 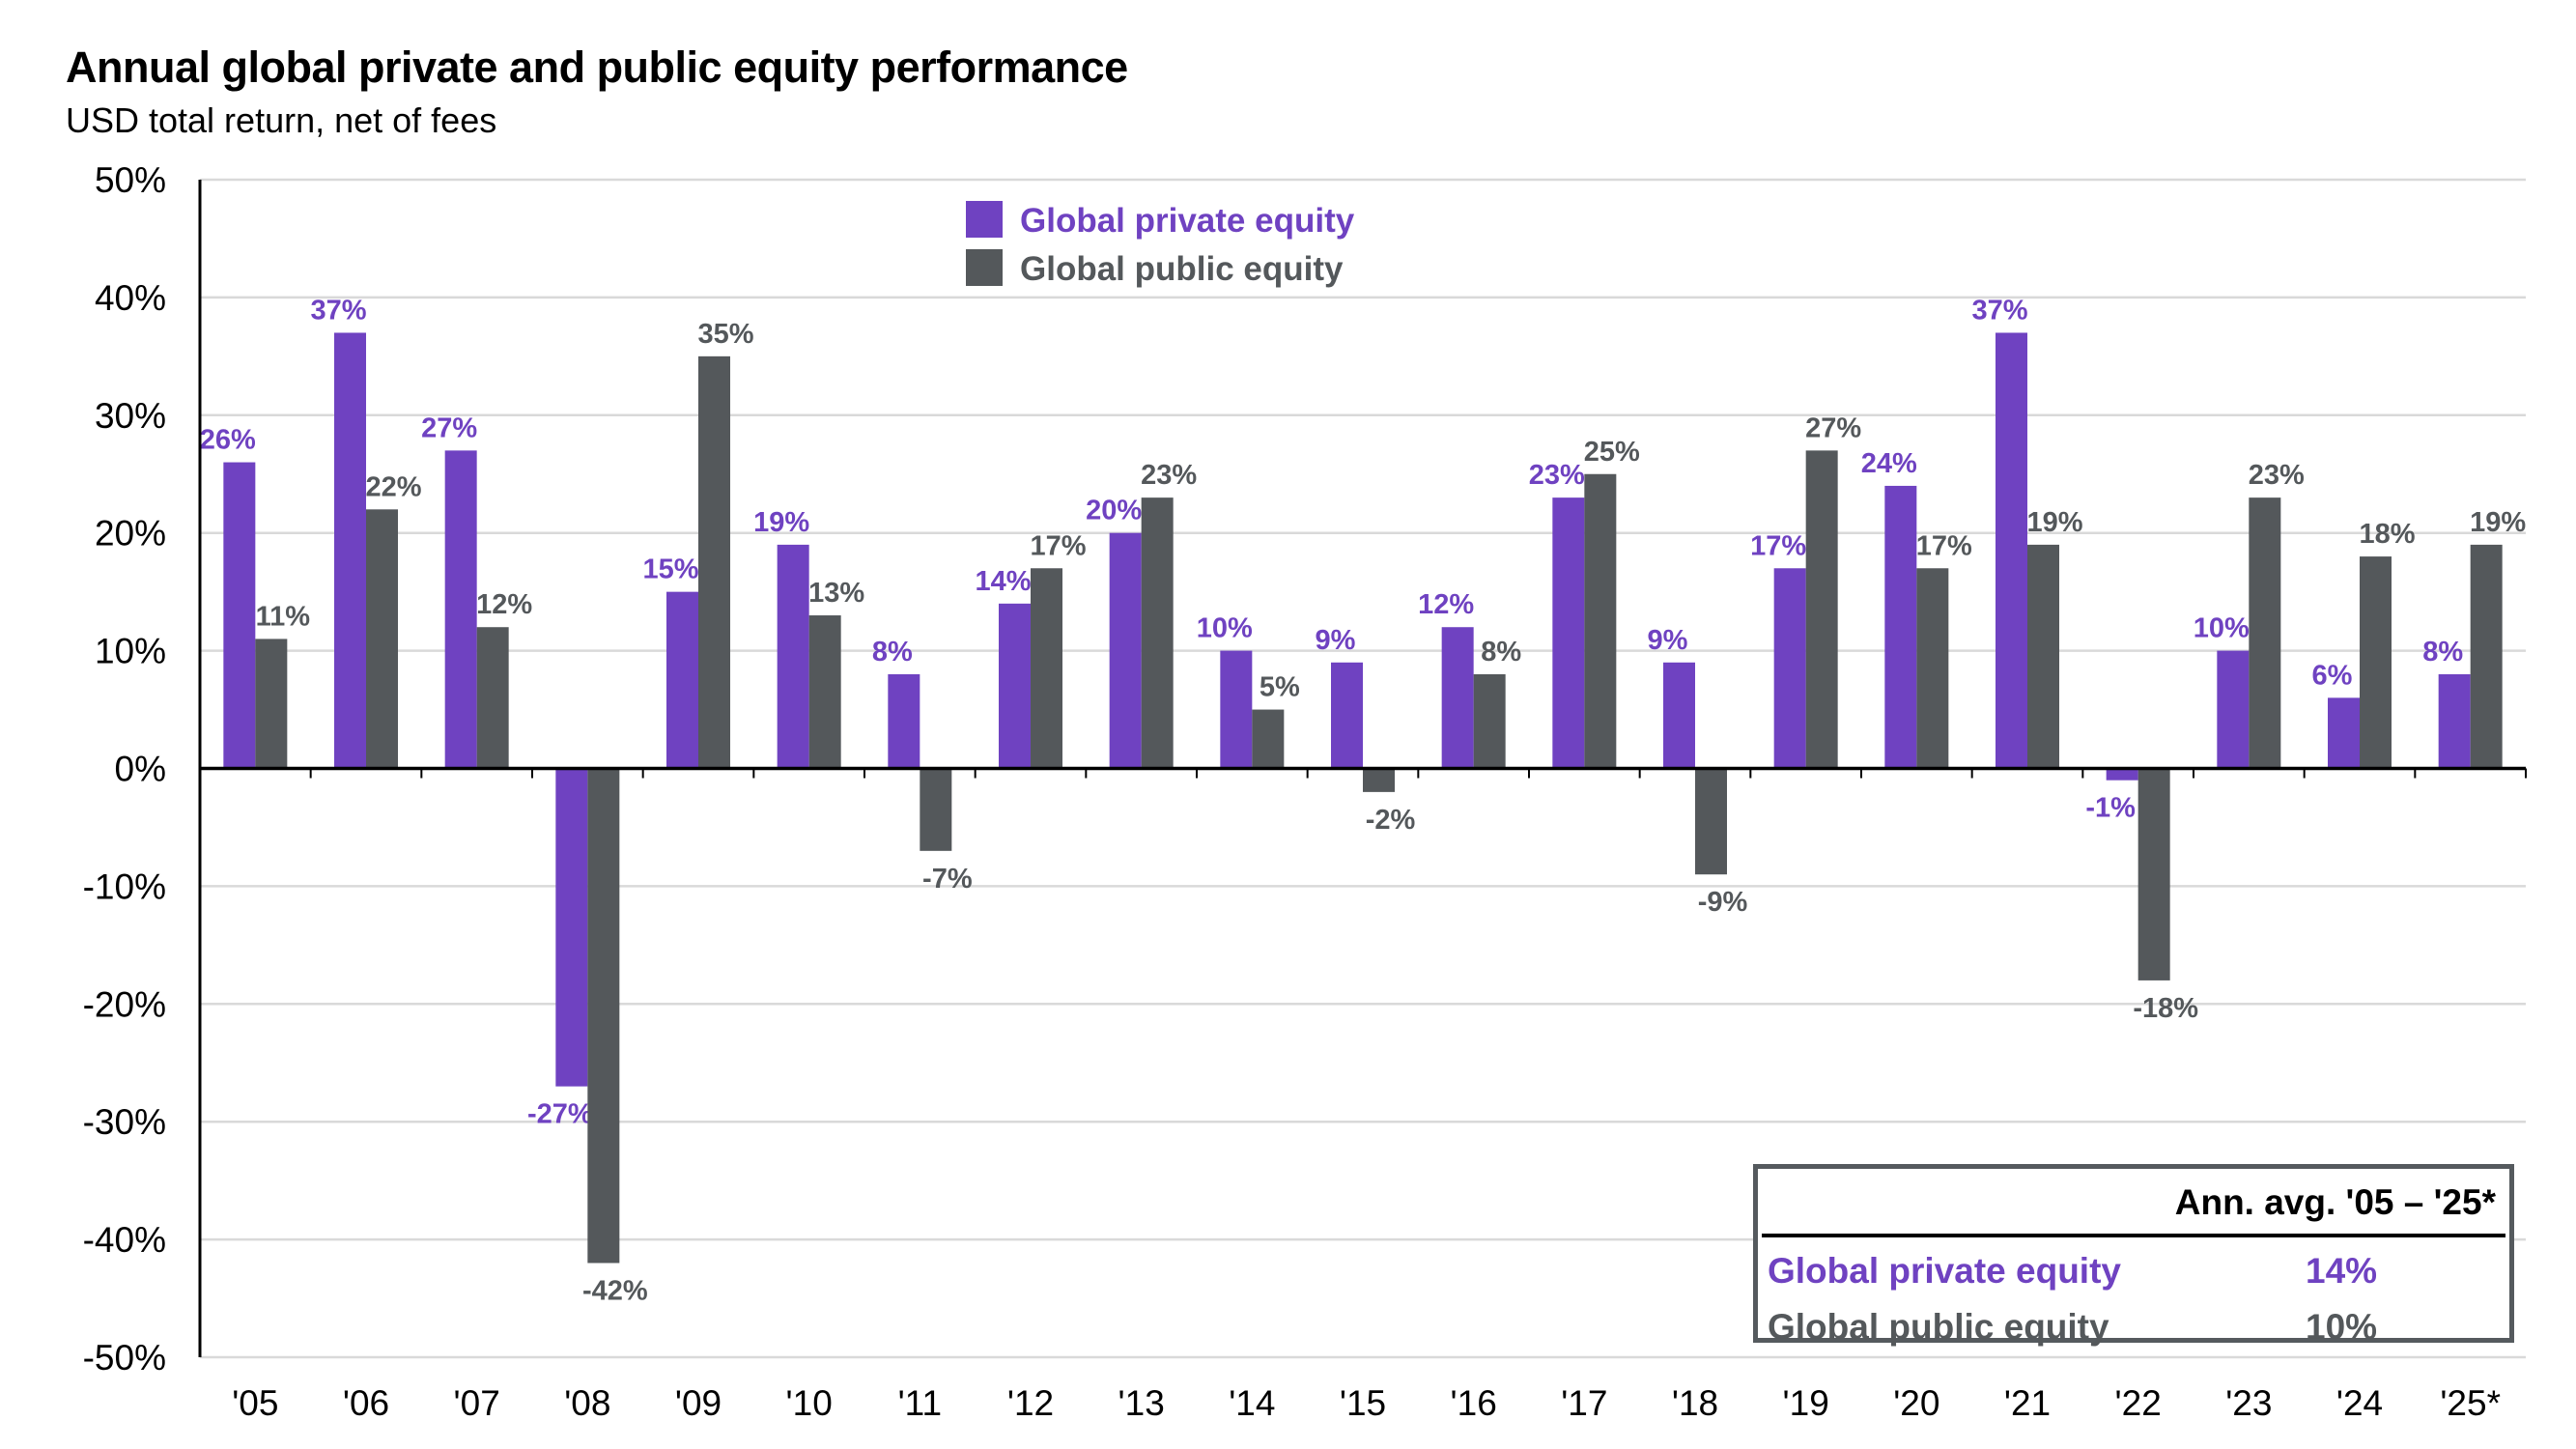 I want to click on public-data-label: 17%, so click(x=1944, y=545).